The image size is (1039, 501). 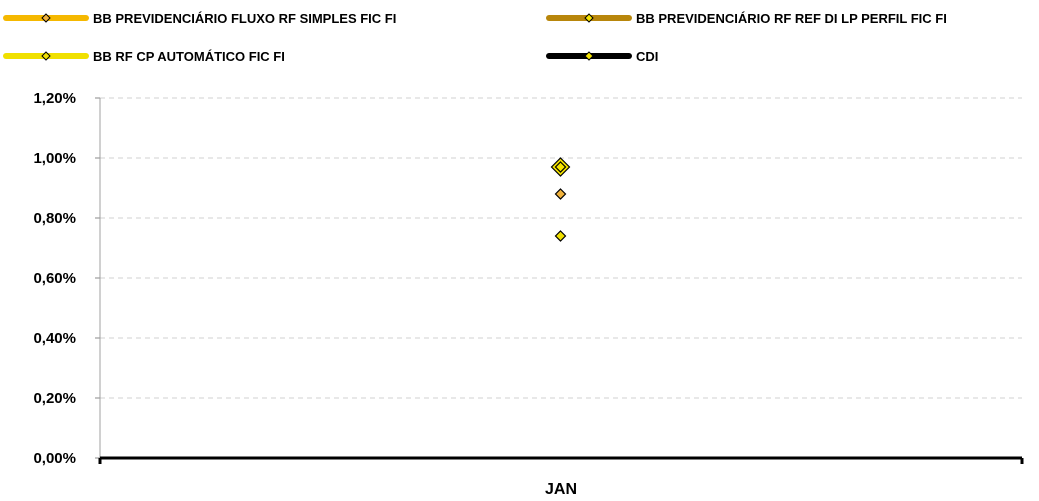 I want to click on x-category-label: JAN, so click(x=561, y=489).